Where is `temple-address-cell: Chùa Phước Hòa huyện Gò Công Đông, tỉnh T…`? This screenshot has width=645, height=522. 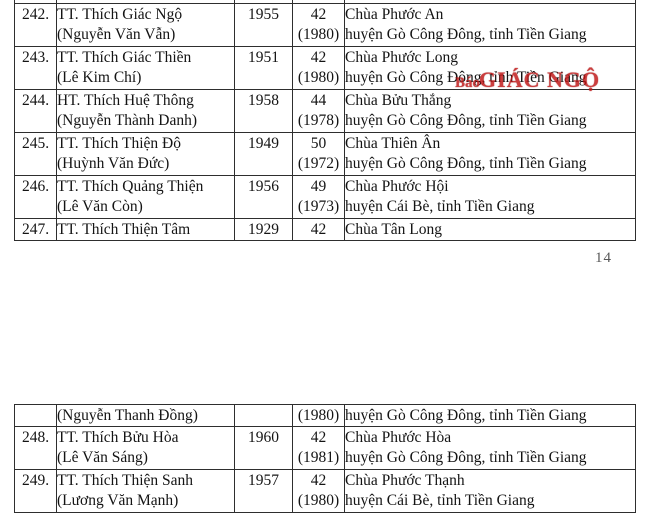 temple-address-cell: Chùa Phước Hòa huyện Gò Công Đông, tỉnh T… is located at coordinates (490, 448).